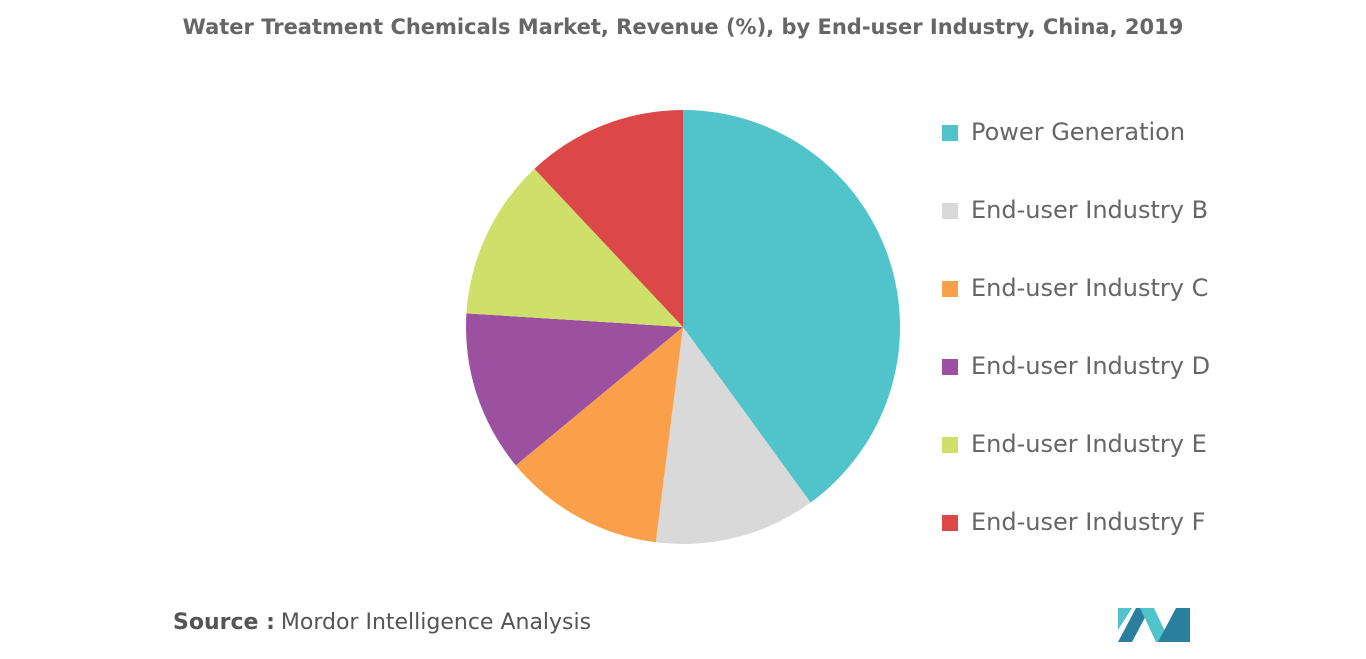  I want to click on source-text: Mordor Intelligence Analysis, so click(436, 622).